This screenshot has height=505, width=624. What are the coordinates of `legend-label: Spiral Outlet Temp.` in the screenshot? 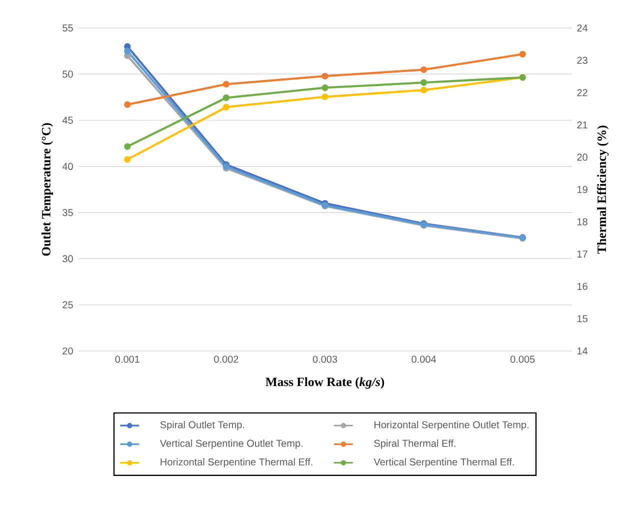 It's located at (202, 425).